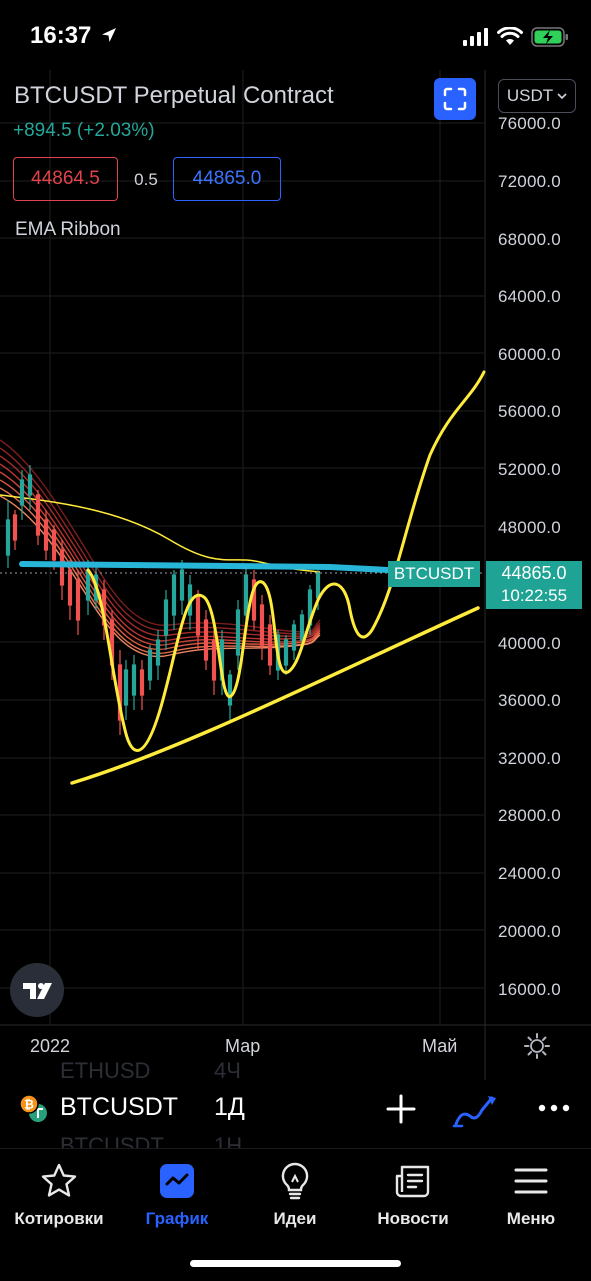 The image size is (591, 1281). I want to click on currency-select: USDT, so click(537, 96).